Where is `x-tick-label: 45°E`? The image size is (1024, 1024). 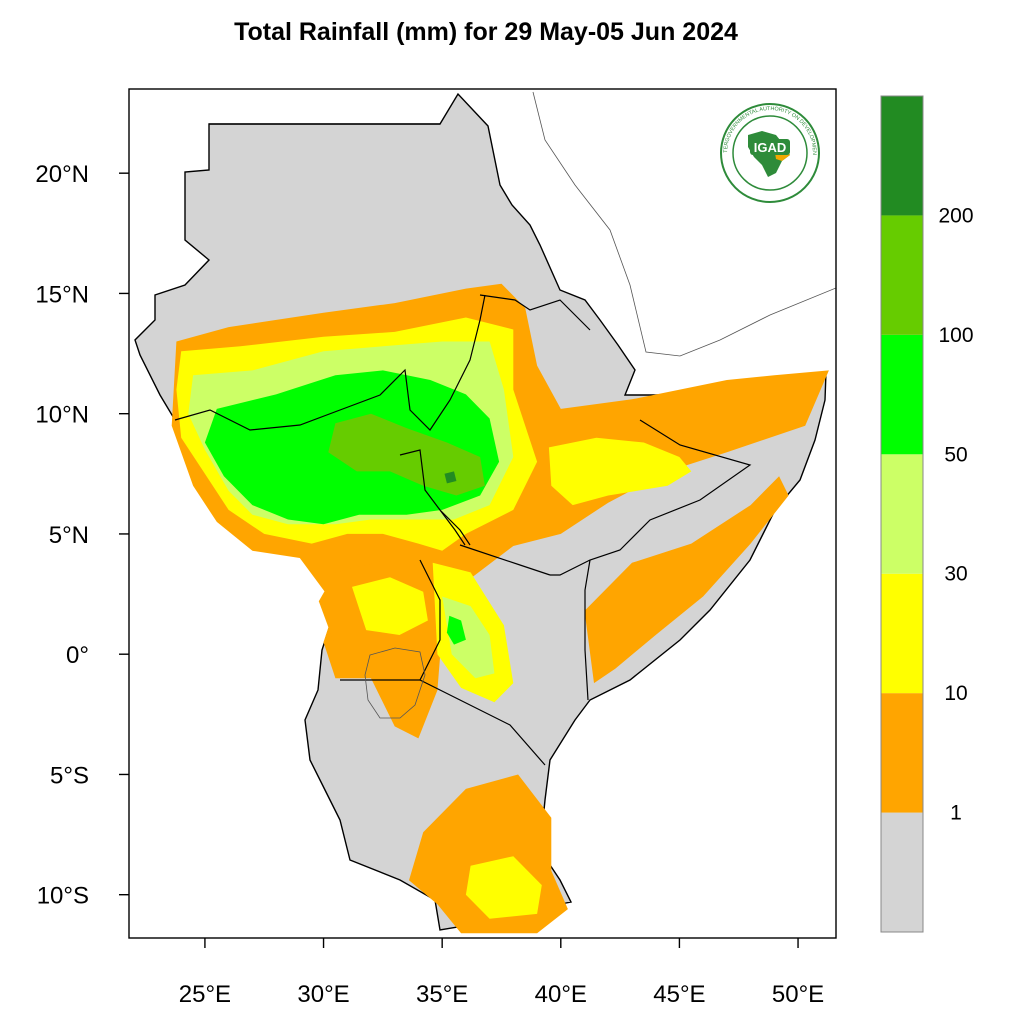
x-tick-label: 45°E is located at coordinates (679, 994).